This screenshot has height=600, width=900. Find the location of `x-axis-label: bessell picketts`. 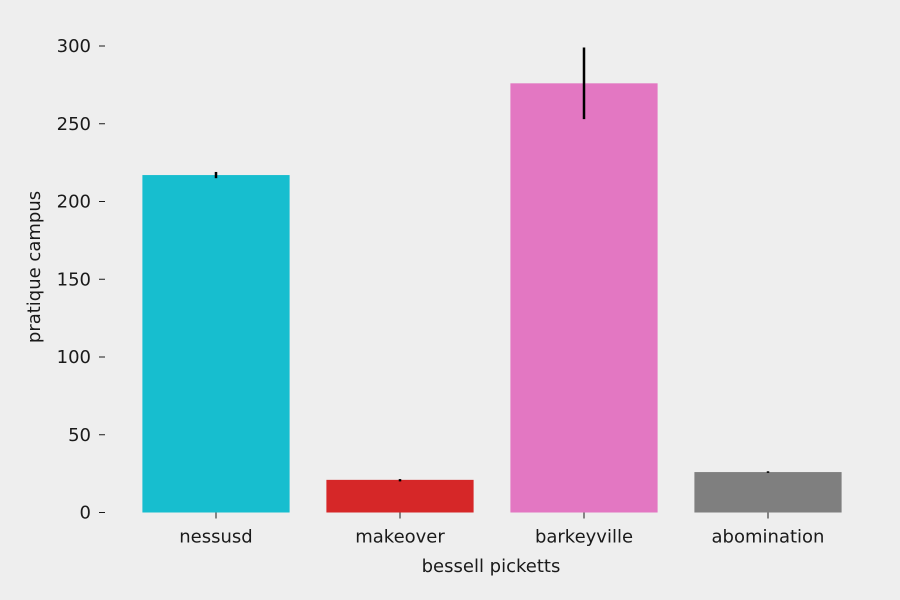

x-axis-label: bessell picketts is located at coordinates (491, 566).